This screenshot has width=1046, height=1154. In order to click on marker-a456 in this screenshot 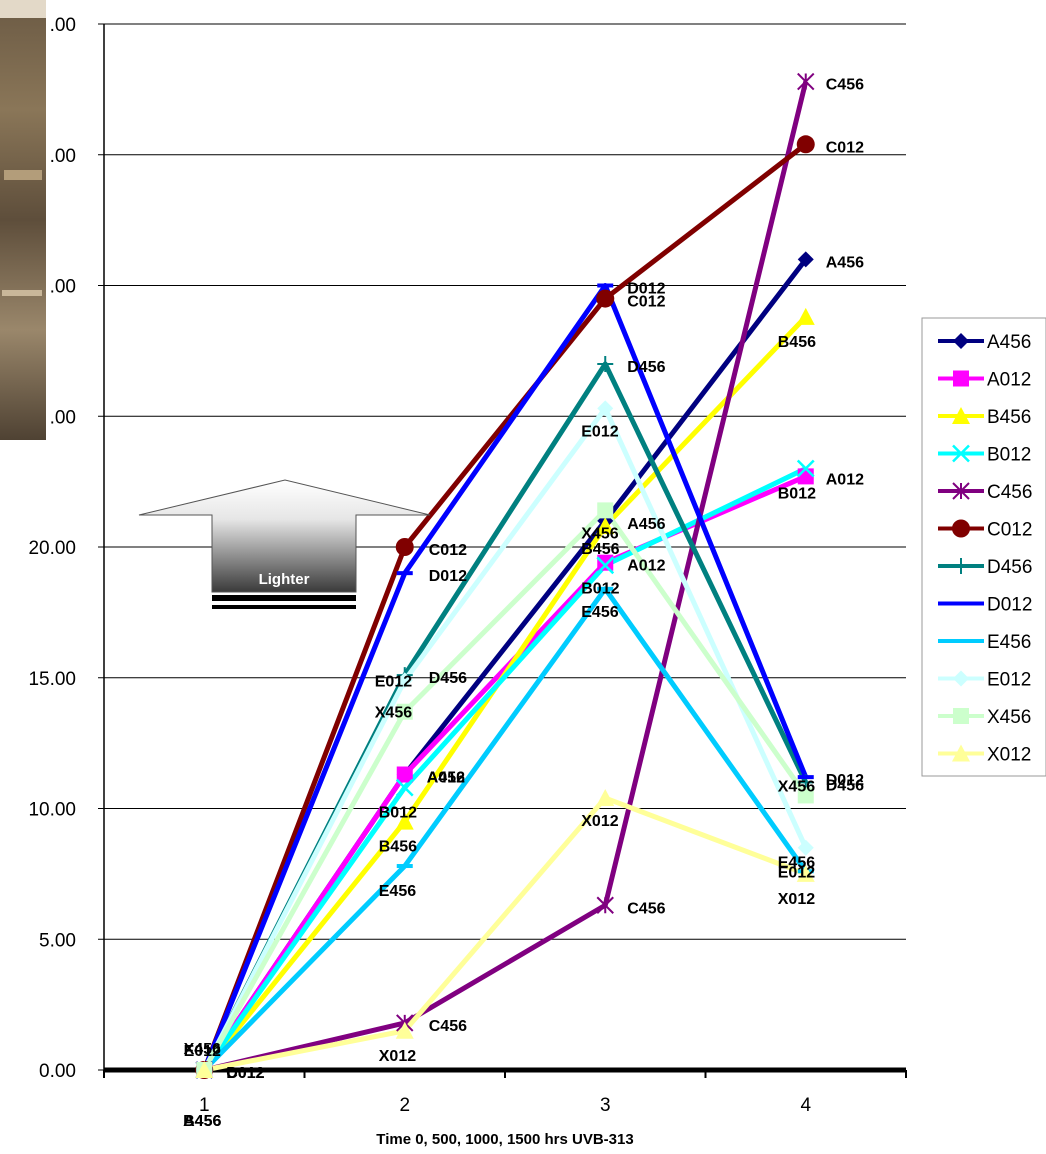, I will do `click(805, 259)`.